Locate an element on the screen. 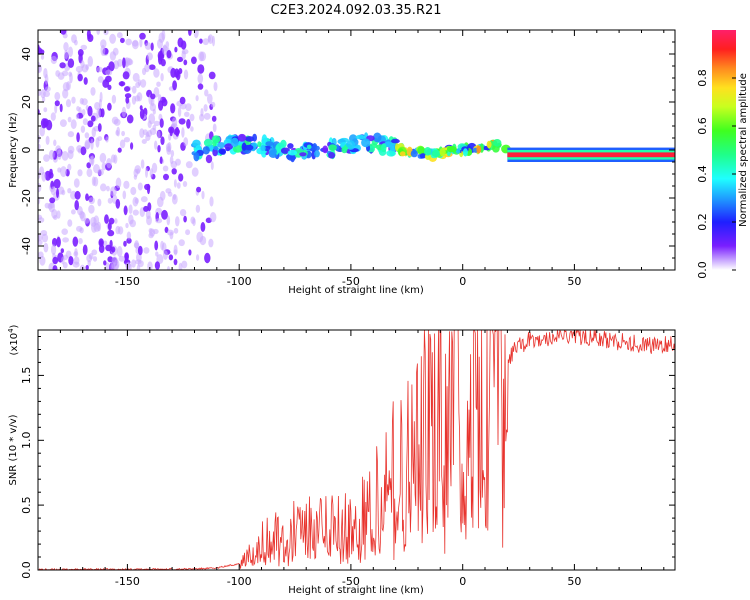  colorbar-tick-label: 0.0 is located at coordinates (702, 270).